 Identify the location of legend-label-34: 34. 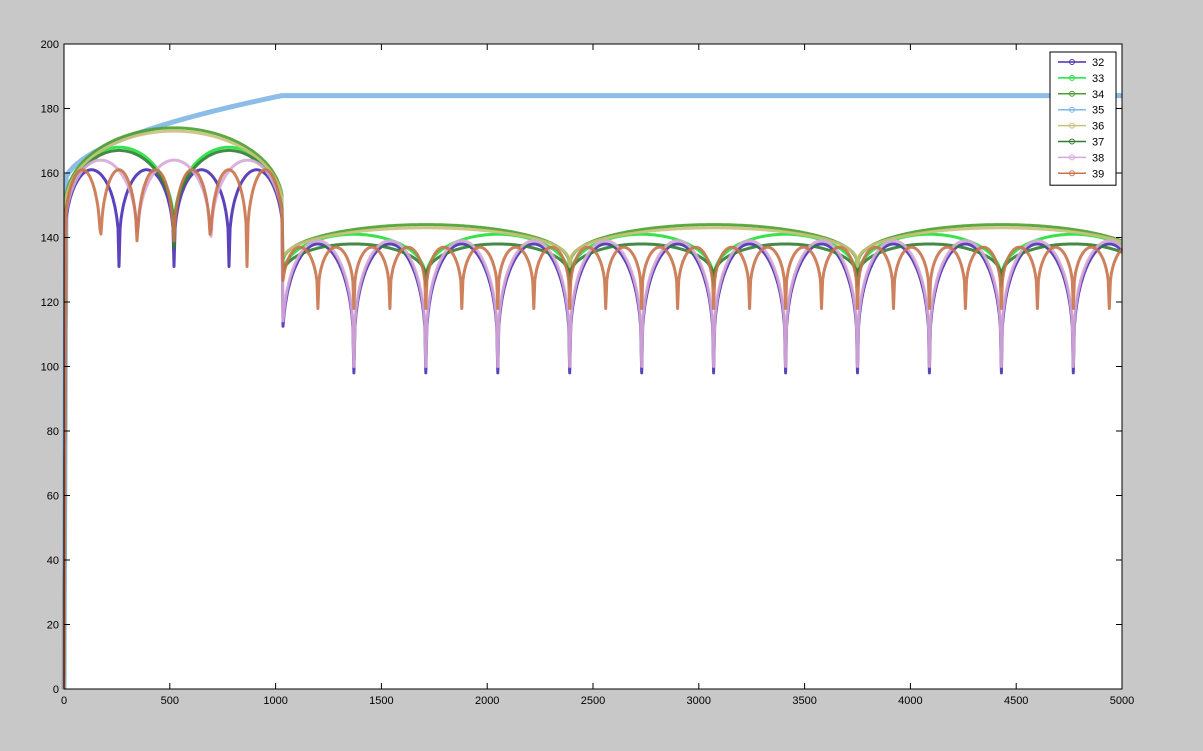
(1098, 95).